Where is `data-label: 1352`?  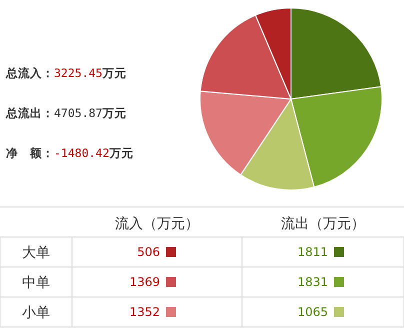 data-label: 1352 is located at coordinates (144, 312).